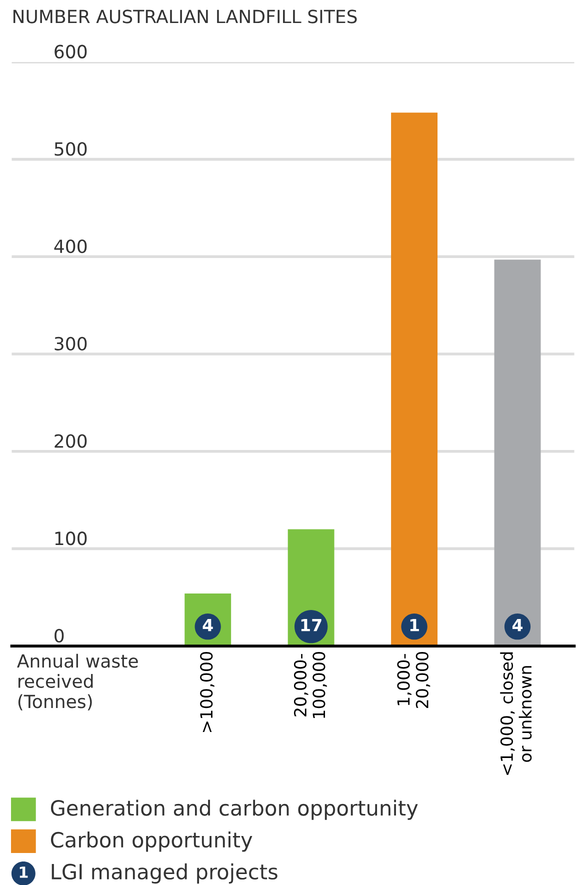  What do you see at coordinates (207, 692) in the screenshot?
I see `x-tick-label: >100,000` at bounding box center [207, 692].